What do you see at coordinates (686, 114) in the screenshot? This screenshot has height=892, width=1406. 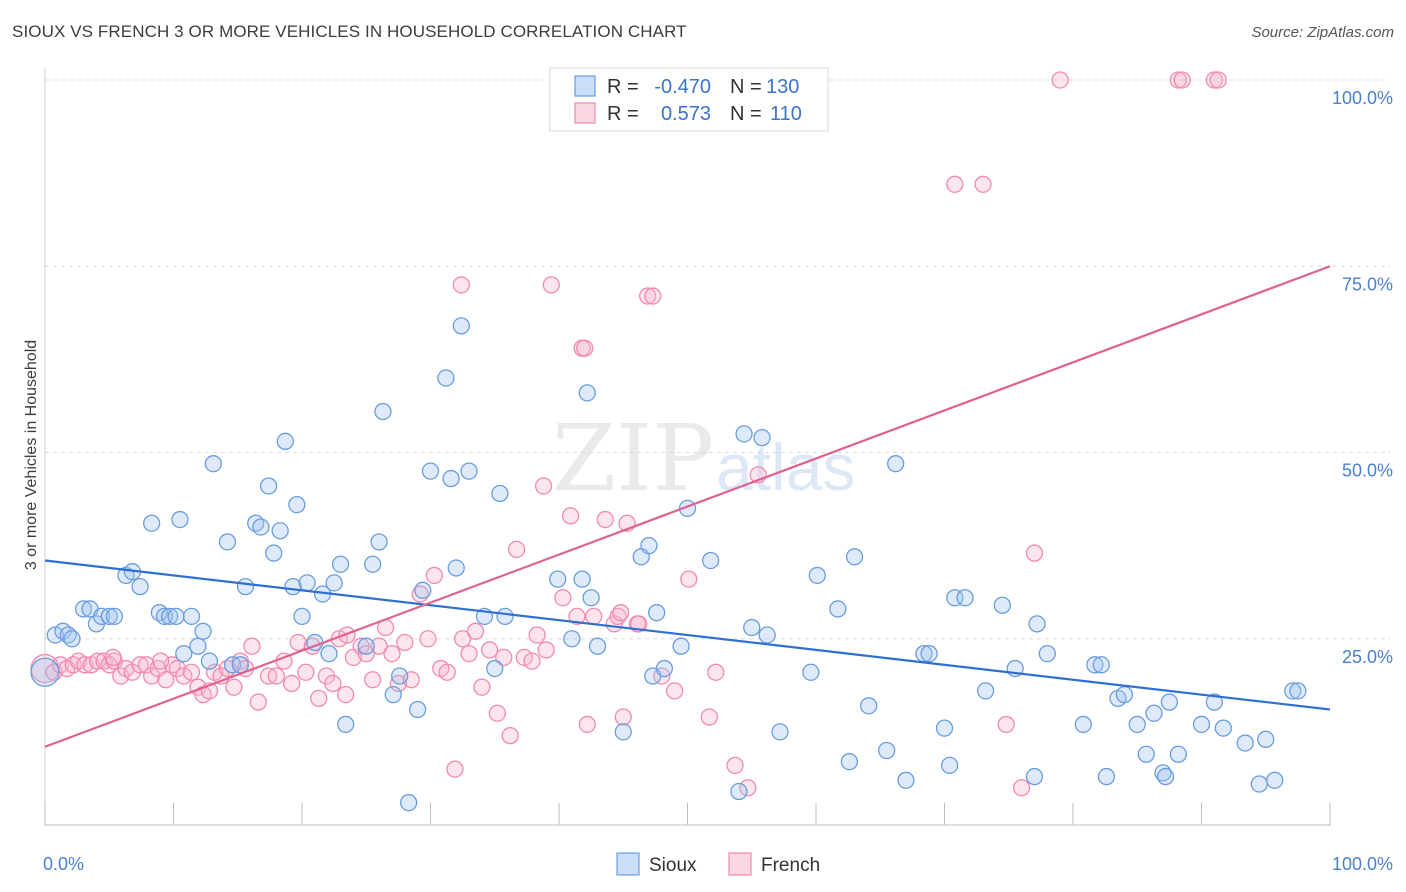 I see `legend-r-value-french: 0.573` at bounding box center [686, 114].